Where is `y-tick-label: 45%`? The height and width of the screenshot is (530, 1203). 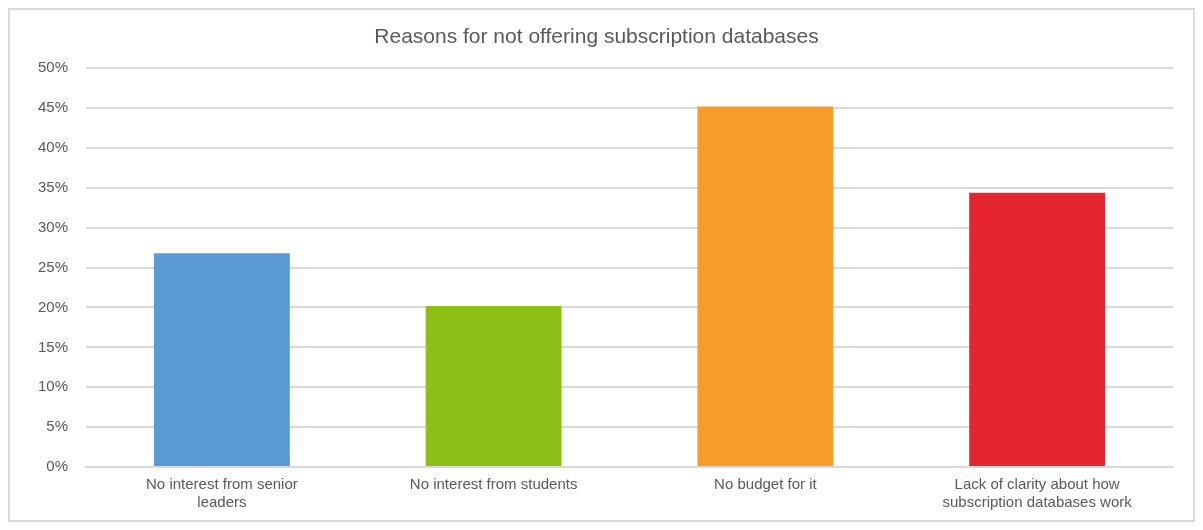 y-tick-label: 45% is located at coordinates (53, 107).